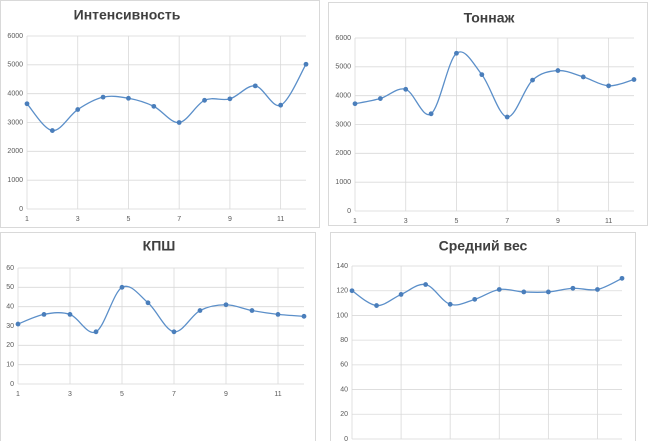  What do you see at coordinates (342, 266) in the screenshot?
I see `y-tick-label: 140` at bounding box center [342, 266].